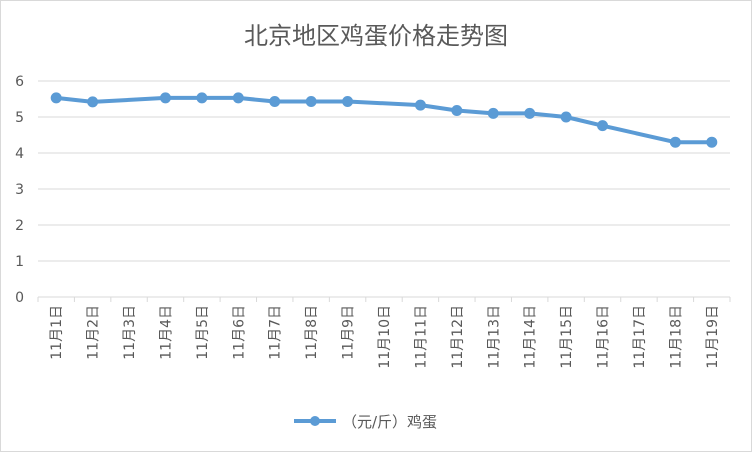  What do you see at coordinates (203, 332) in the screenshot?
I see `x-tick-label: 11月5日` at bounding box center [203, 332].